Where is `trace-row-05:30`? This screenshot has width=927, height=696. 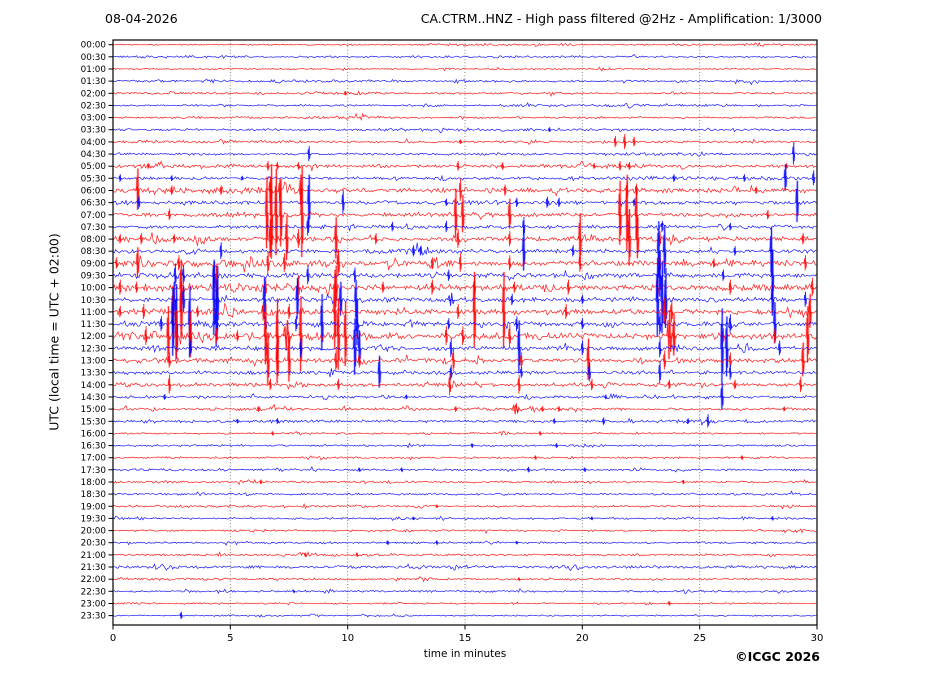 trace-row-05:30 is located at coordinates (464, 177).